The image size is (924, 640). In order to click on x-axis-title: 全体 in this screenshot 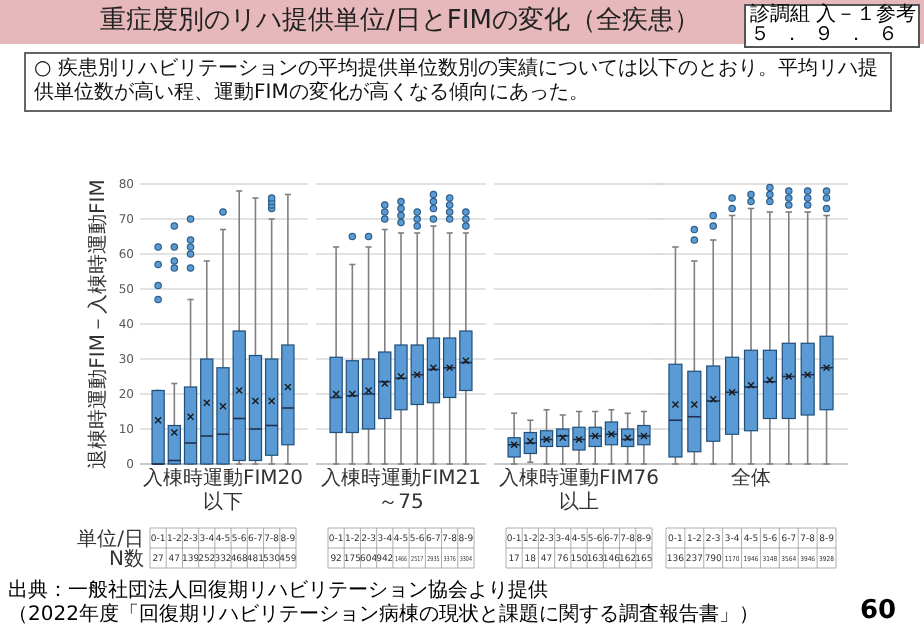, I will do `click(751, 479)`.